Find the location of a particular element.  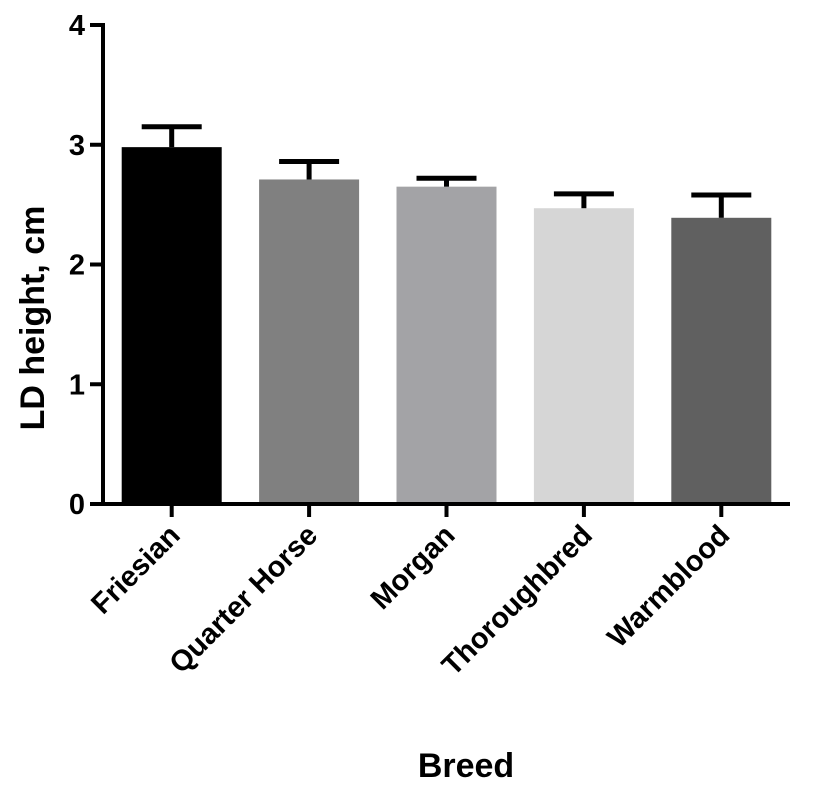

y-tick-label: 0 is located at coordinates (77, 505).